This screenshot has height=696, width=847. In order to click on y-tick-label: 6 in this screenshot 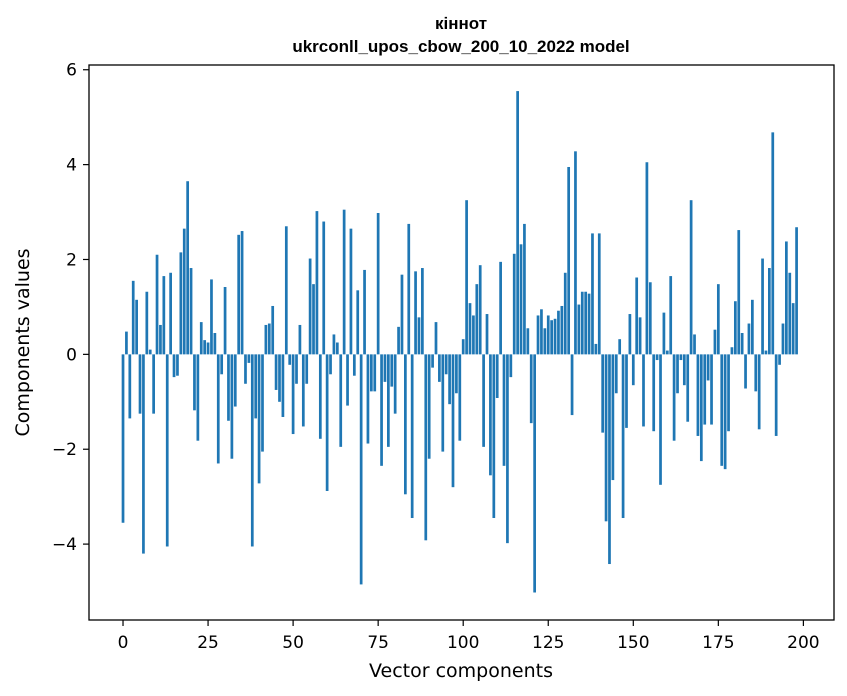, I will do `click(71, 71)`.